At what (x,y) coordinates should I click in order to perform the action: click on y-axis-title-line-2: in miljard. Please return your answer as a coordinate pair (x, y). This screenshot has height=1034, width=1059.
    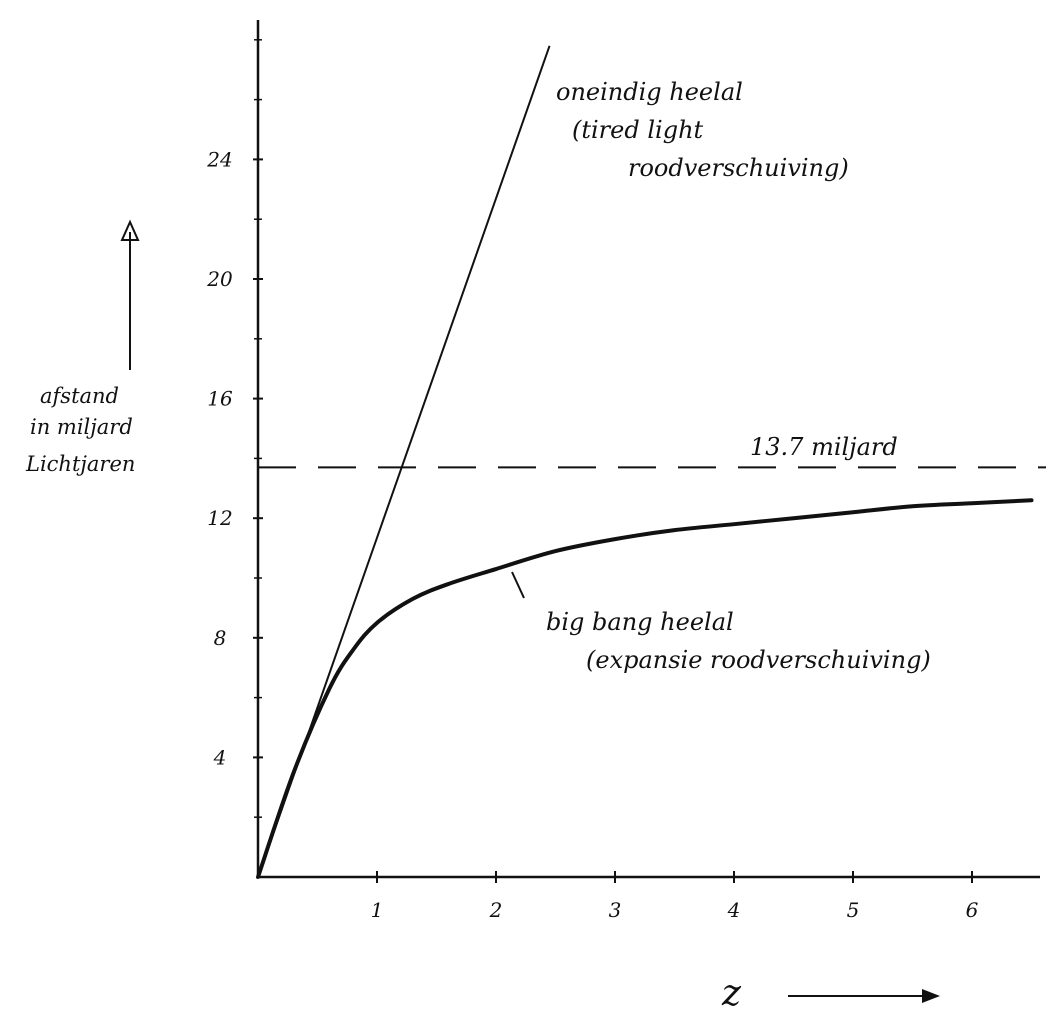
    Looking at the image, I should click on (81, 427).